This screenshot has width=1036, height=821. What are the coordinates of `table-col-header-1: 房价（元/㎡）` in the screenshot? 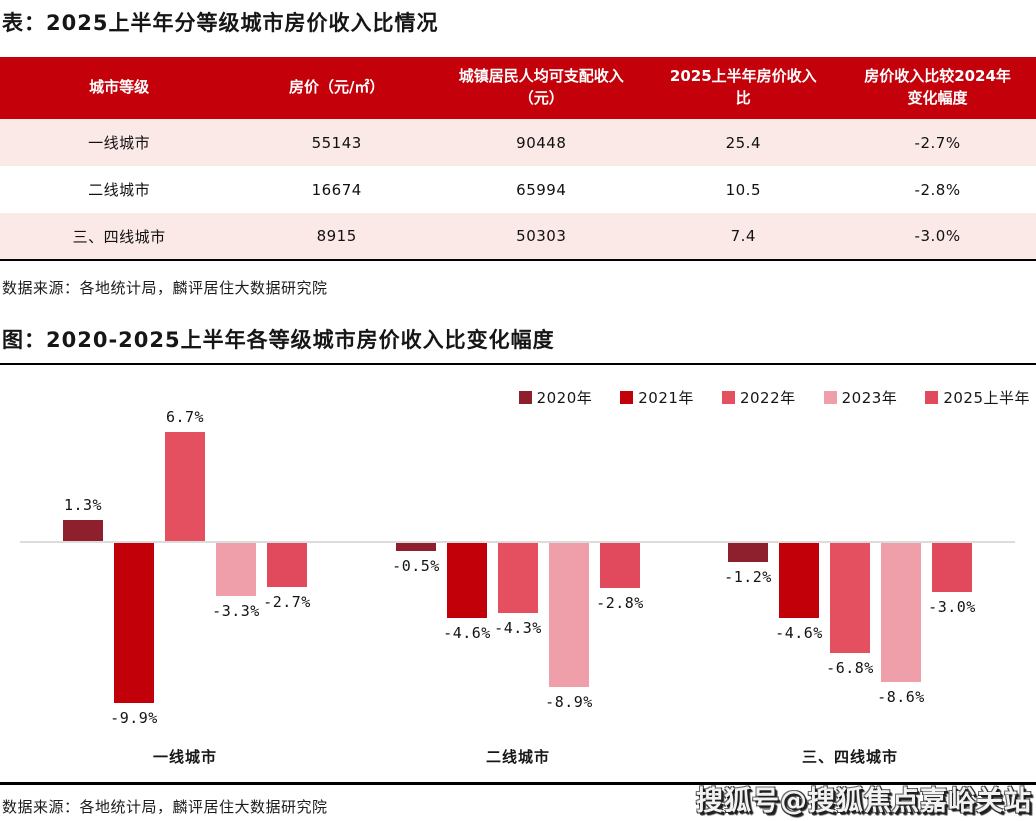 It's located at (336, 87).